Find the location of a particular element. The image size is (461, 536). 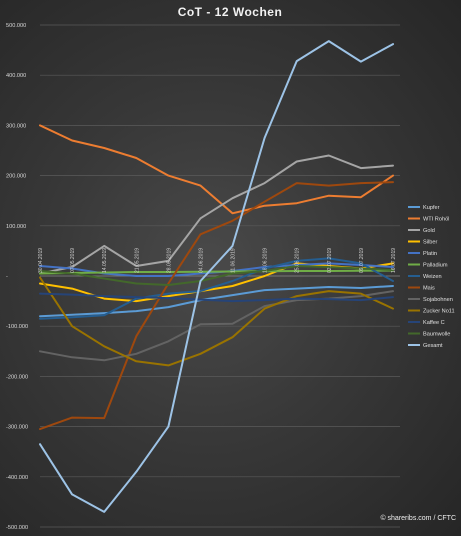

x-tick-label: 14.05.2019 is located at coordinates (105, 260).